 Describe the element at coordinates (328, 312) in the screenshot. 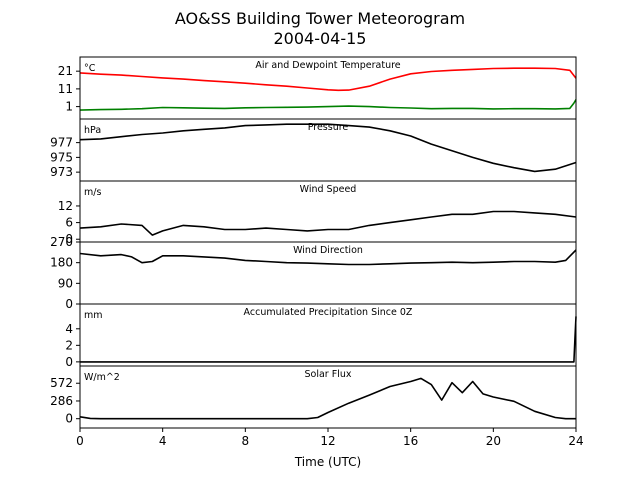

I see `panel-title: Accumulated Precipitation Since 0Z` at that location.